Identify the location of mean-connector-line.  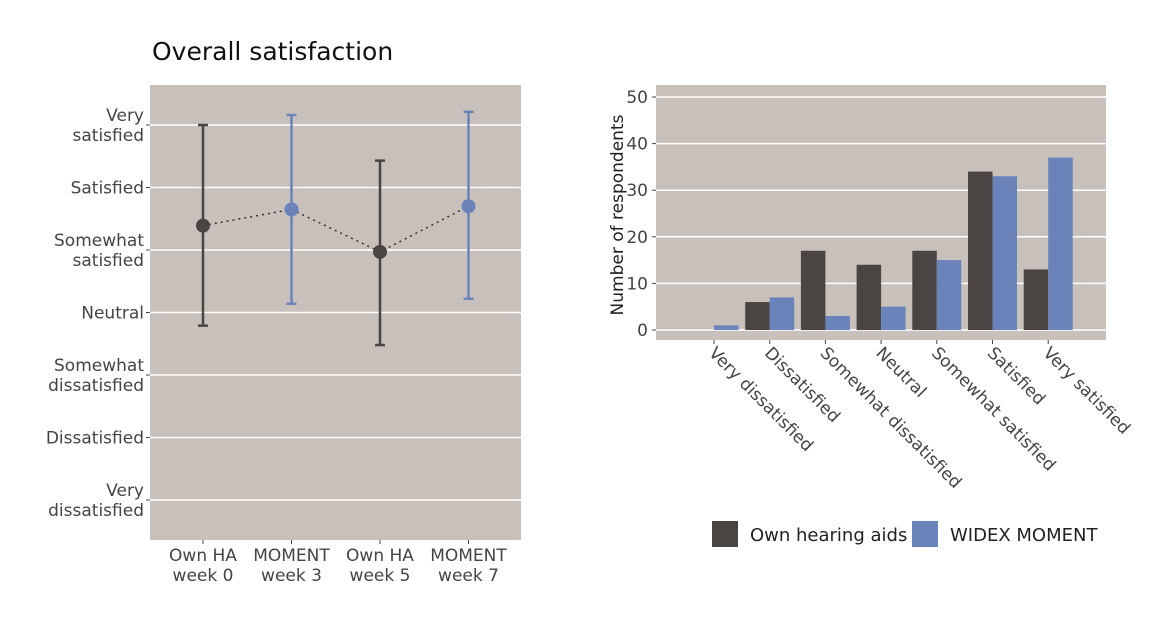
(335, 229).